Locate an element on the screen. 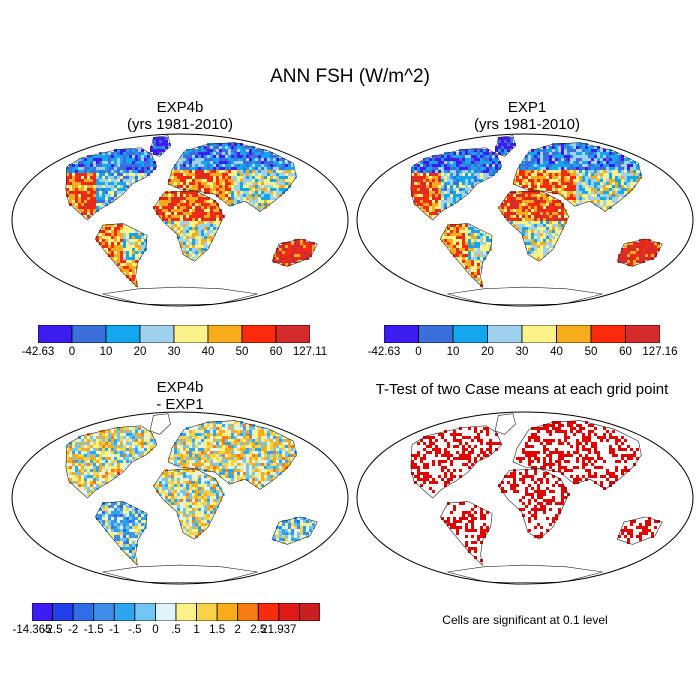 This screenshot has height=700, width=700. significance-note: Cells are significant at 0.1 level is located at coordinates (525, 620).